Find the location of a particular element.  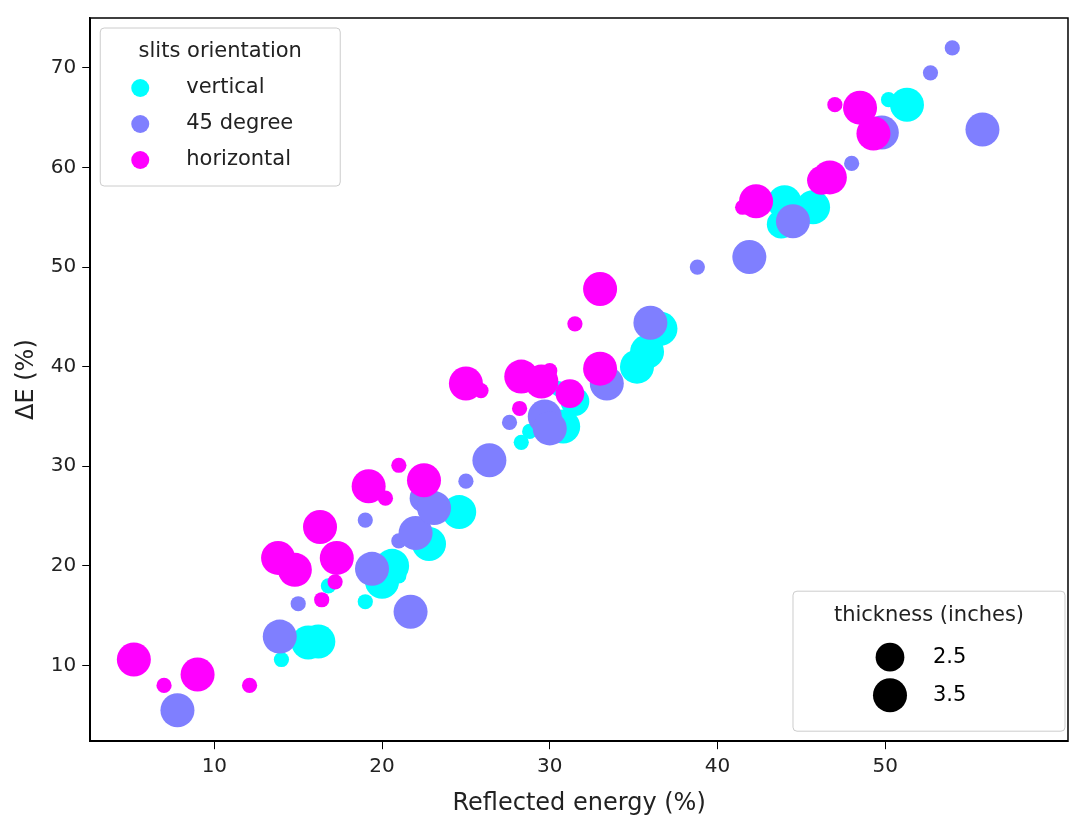

legend-label: vertical is located at coordinates (225, 86).